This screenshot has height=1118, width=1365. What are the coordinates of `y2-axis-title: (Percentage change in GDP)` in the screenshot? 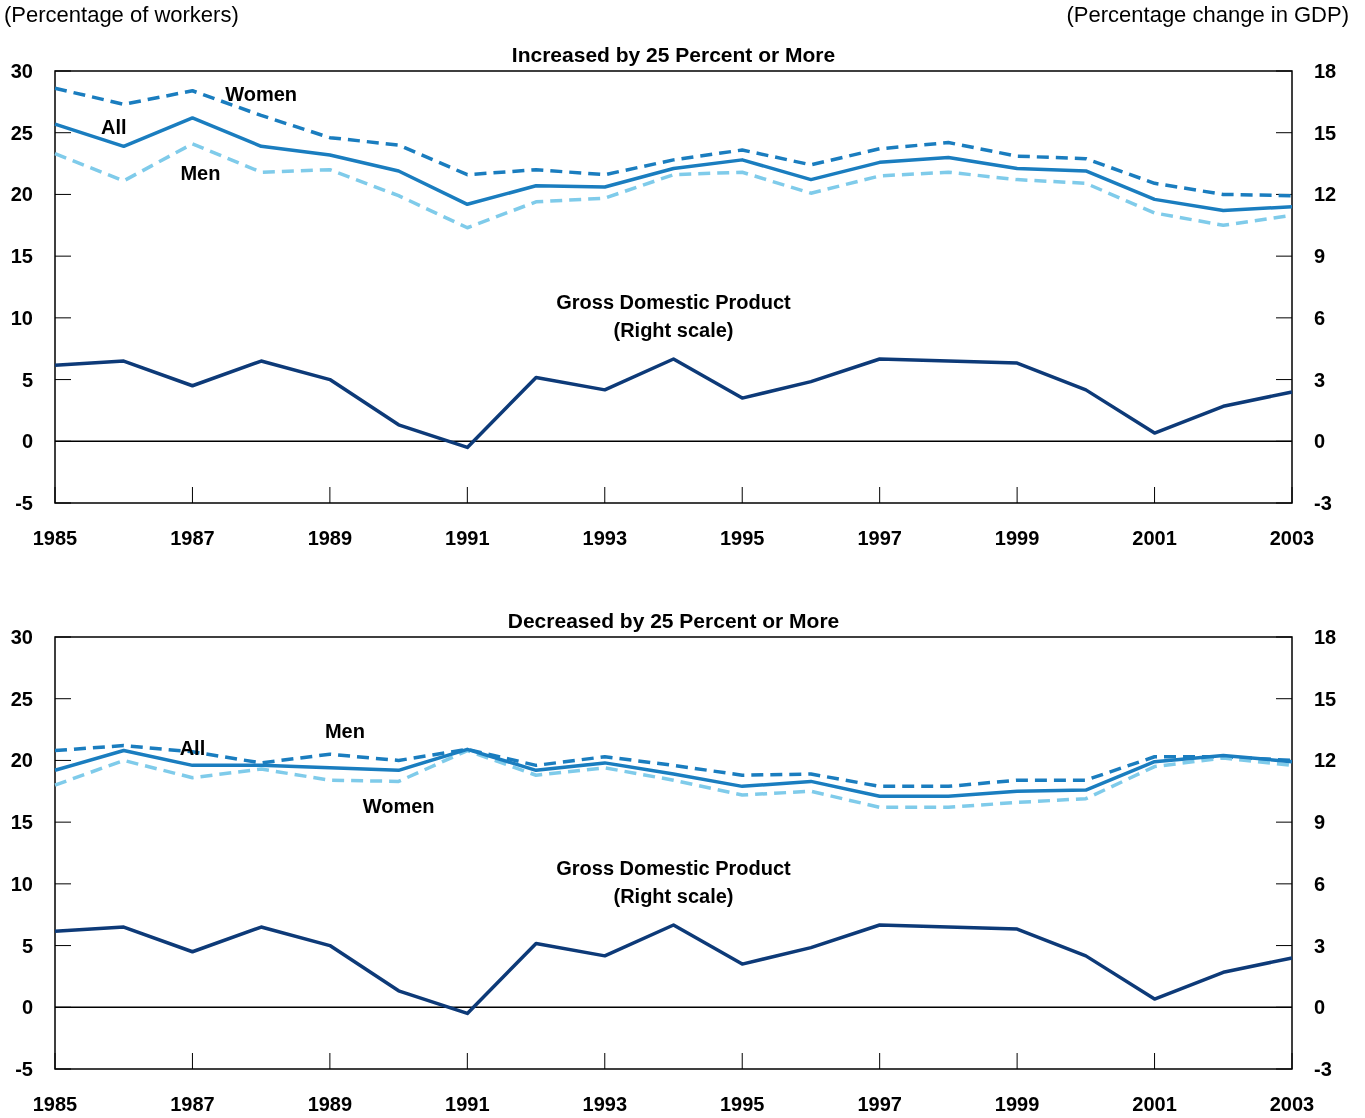 It's located at (1207, 14).